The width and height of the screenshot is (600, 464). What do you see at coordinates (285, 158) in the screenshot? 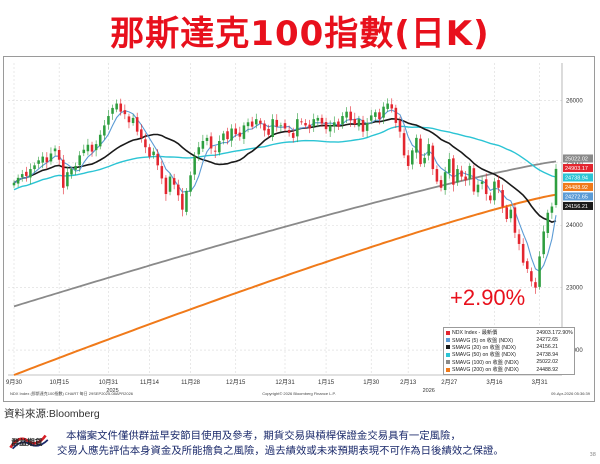
I see `sma50-line` at bounding box center [285, 158].